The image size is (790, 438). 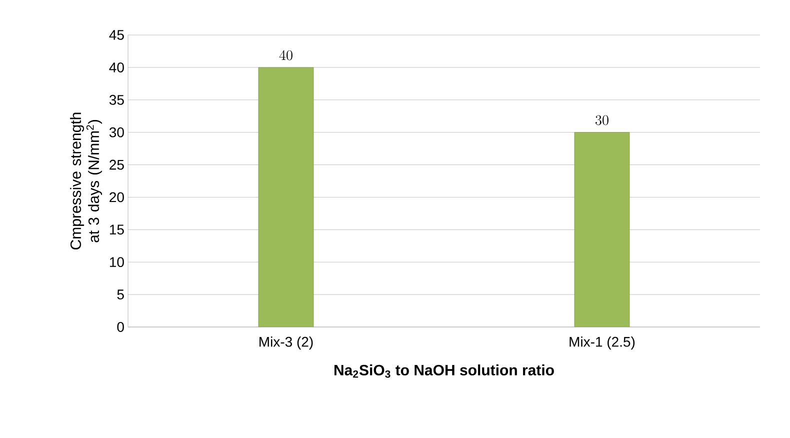 What do you see at coordinates (120, 295) in the screenshot?
I see `y-tick-label: 5` at bounding box center [120, 295].